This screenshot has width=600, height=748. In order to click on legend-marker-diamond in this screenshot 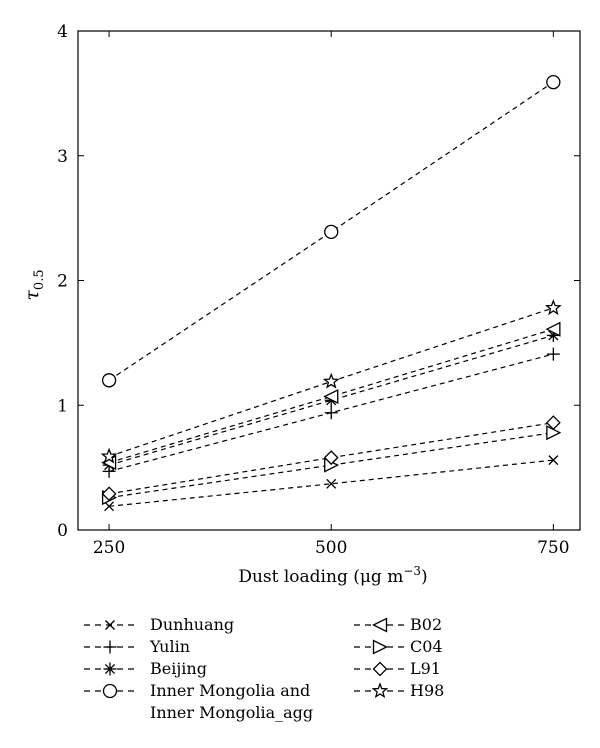, I will do `click(380, 669)`.